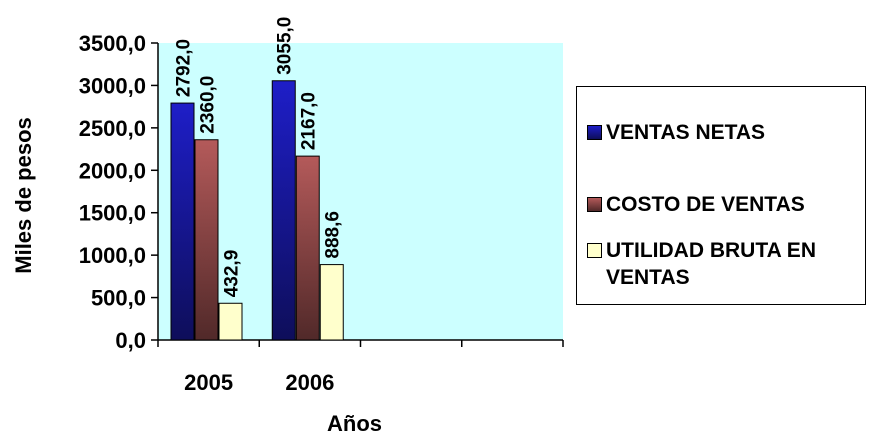 The image size is (869, 438). I want to click on x-axis-title: Años, so click(354, 423).